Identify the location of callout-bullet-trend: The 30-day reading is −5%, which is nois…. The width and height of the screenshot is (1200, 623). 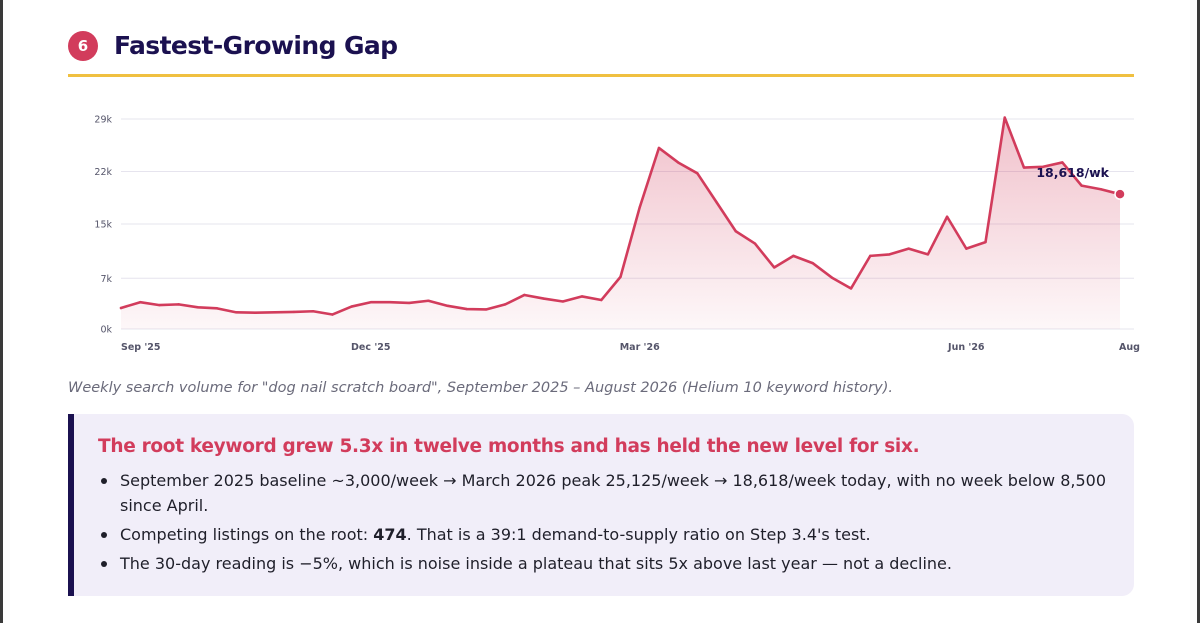
(603, 563).